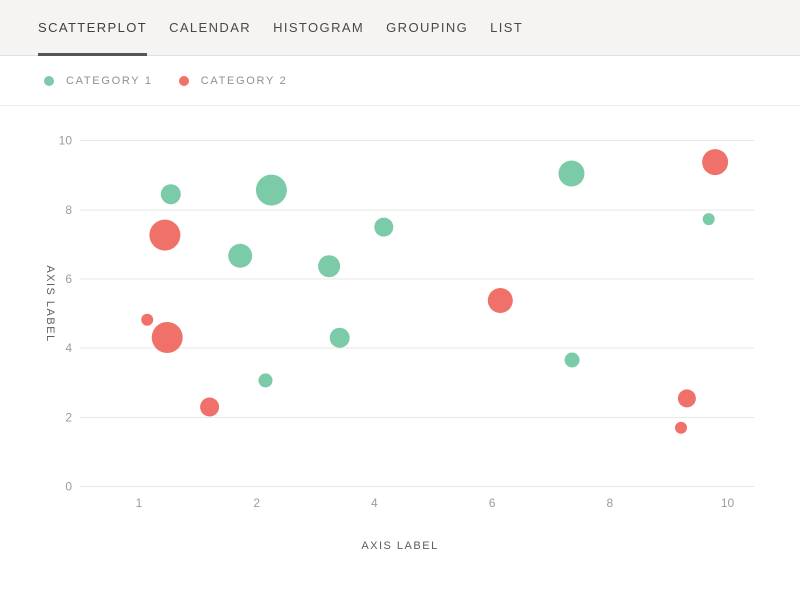 Image resolution: width=800 pixels, height=600 pixels. What do you see at coordinates (507, 27) in the screenshot?
I see `tab-list: LIST` at bounding box center [507, 27].